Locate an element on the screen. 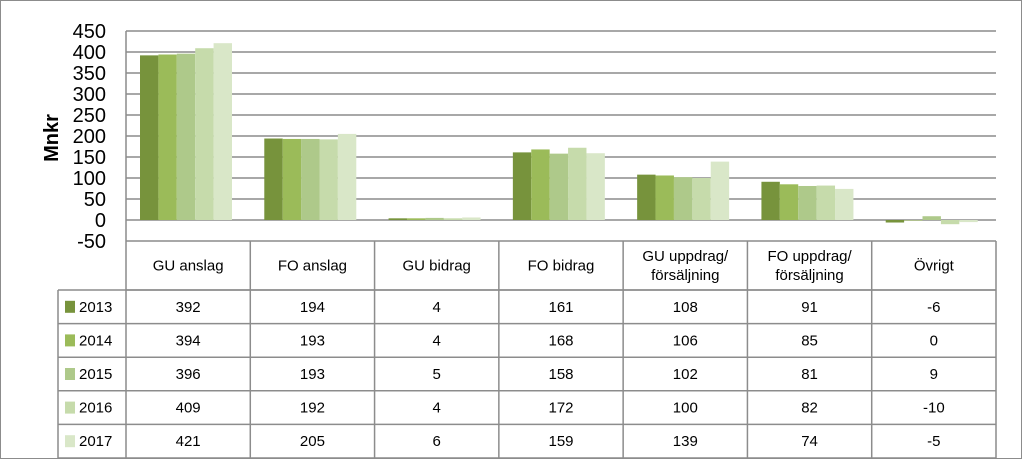  table-cell: -6 is located at coordinates (933, 307).